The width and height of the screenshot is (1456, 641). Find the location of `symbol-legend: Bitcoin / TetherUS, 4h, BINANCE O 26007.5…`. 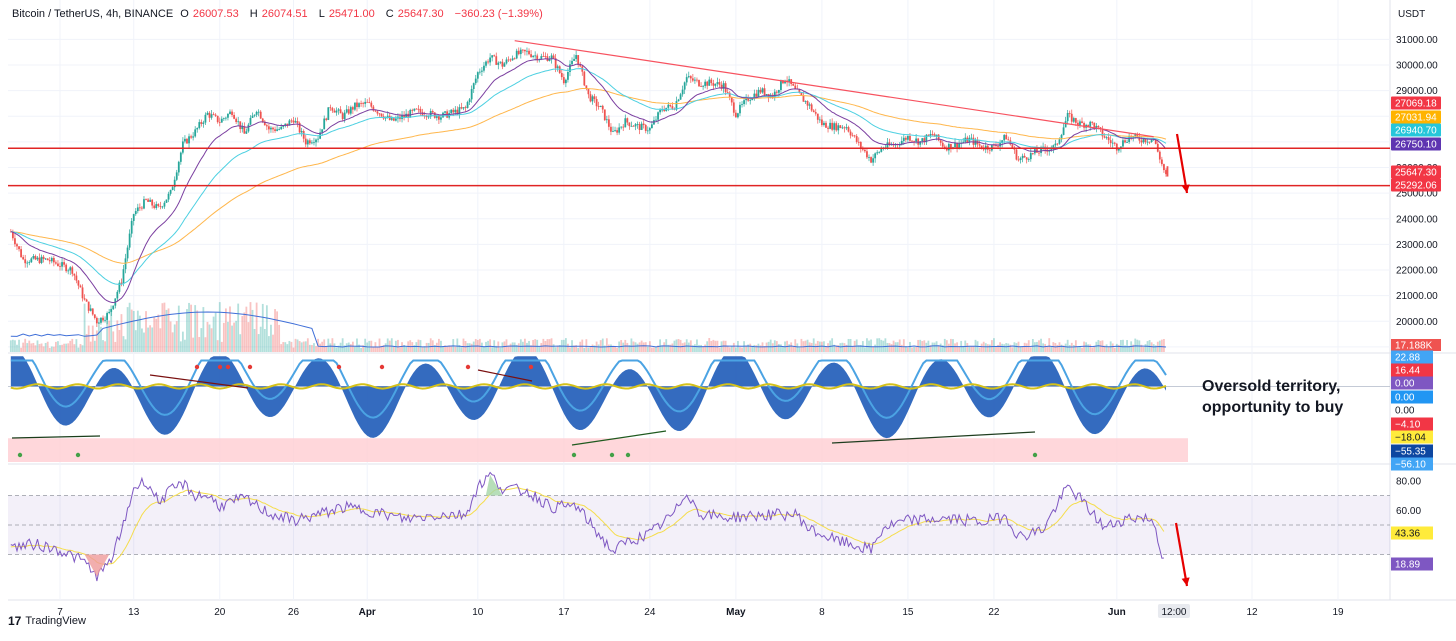

symbol-legend: Bitcoin / TetherUS, 4h, BINANCE O 26007.5… is located at coordinates (279, 14).